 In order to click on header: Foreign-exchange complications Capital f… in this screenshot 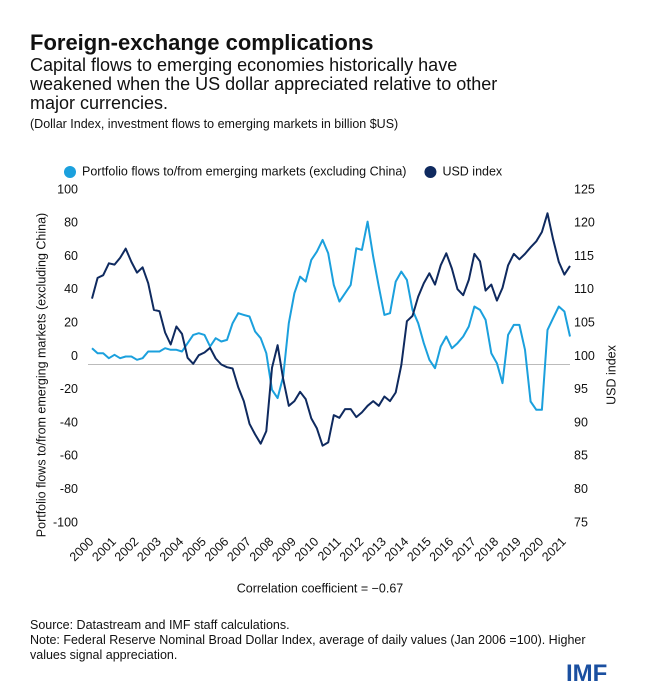, I will do `click(265, 80)`.